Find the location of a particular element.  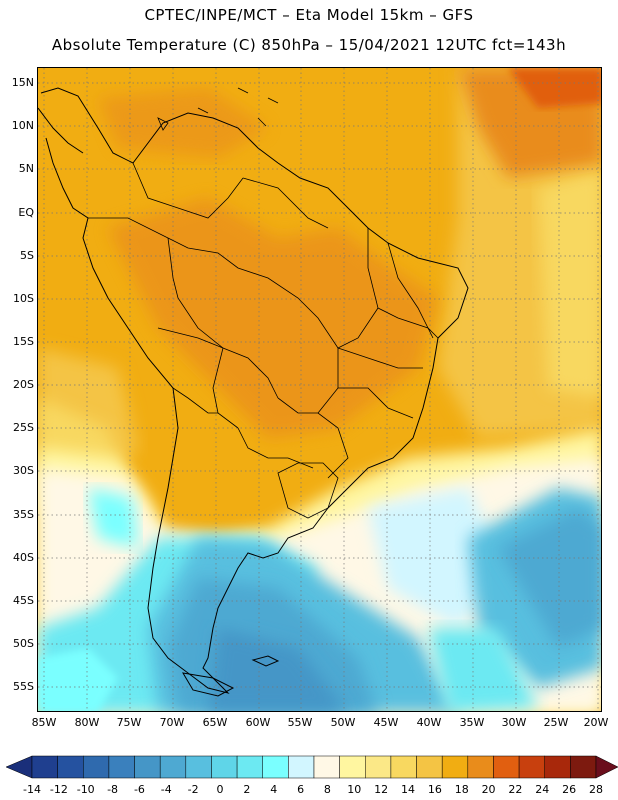

lat-label: 15N is located at coordinates (22, 82).